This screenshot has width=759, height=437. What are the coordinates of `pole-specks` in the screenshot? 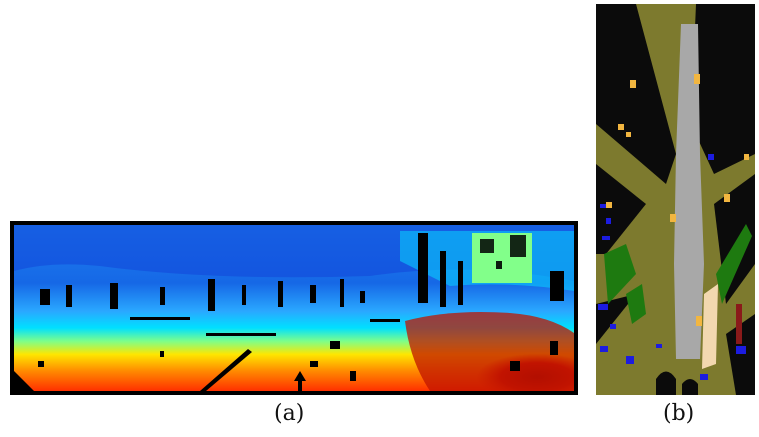 It's located at (677, 200).